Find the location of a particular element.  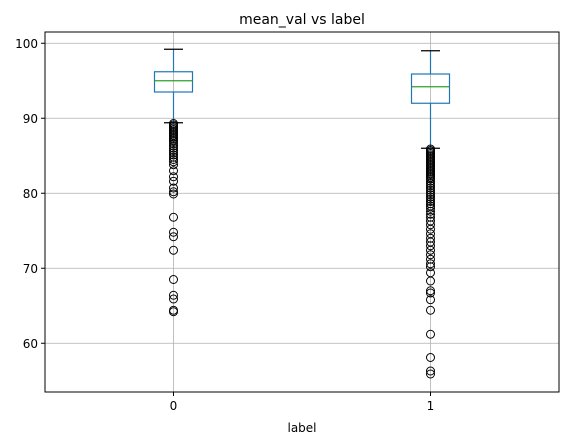

x-tick-label: 1 is located at coordinates (431, 406).